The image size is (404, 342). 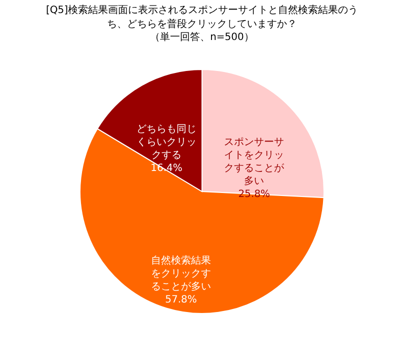 What do you see at coordinates (181, 300) in the screenshot?
I see `data-label: 57.8%` at bounding box center [181, 300].